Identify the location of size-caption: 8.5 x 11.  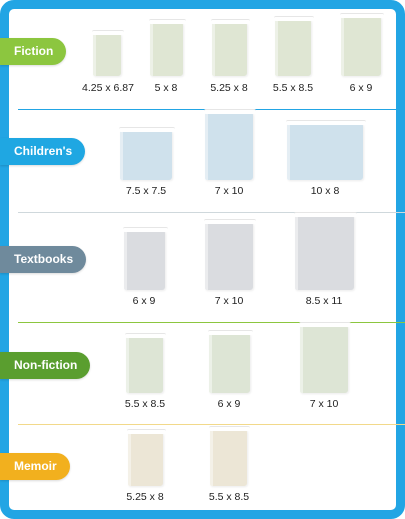
(324, 301).